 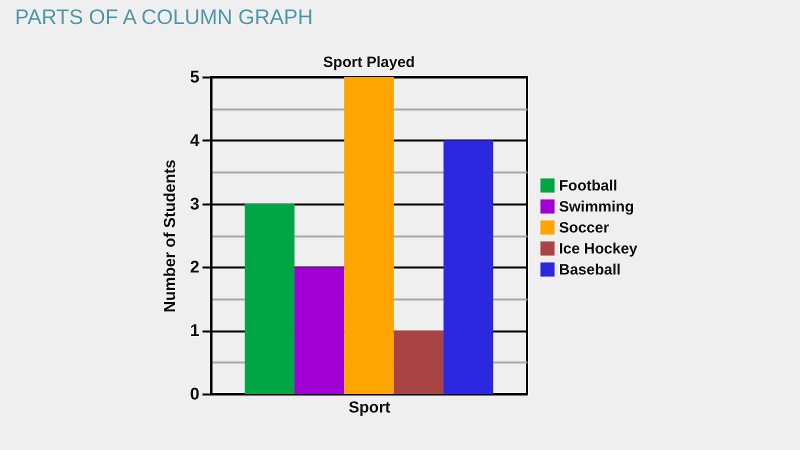 What do you see at coordinates (195, 77) in the screenshot?
I see `y-tick-label: 5` at bounding box center [195, 77].